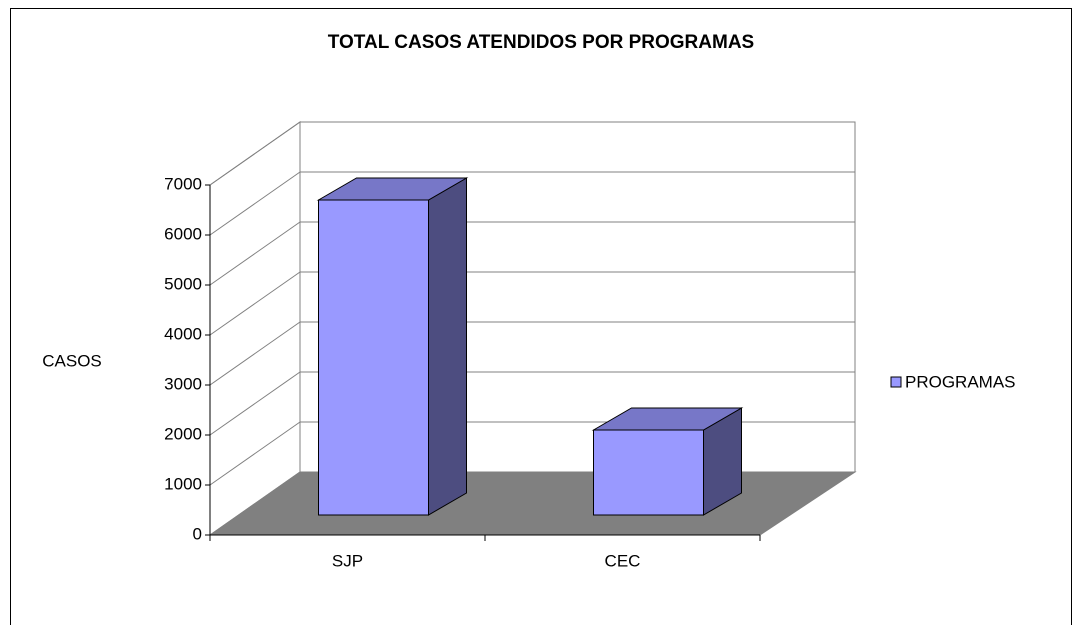 The width and height of the screenshot is (1082, 625). Describe the element at coordinates (896, 382) in the screenshot. I see `legend-swatch` at that location.